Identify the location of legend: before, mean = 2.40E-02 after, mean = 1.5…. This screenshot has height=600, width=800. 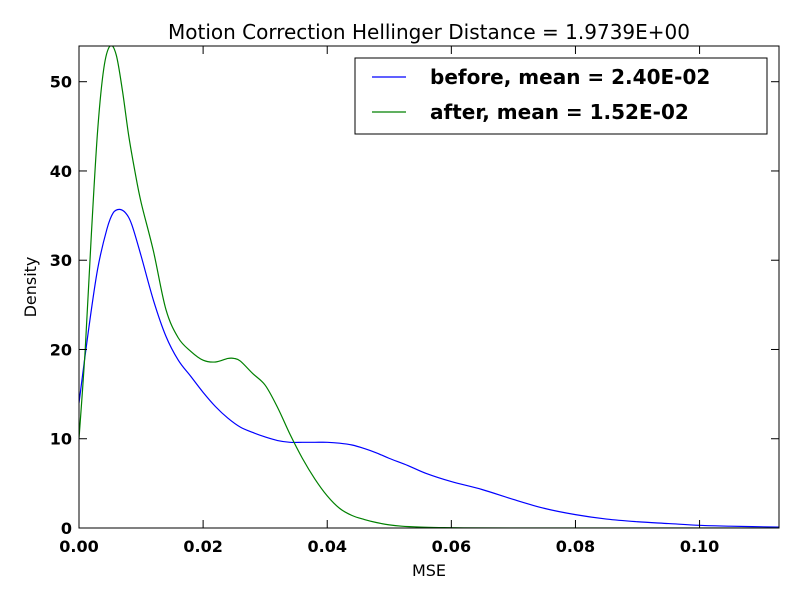
(561, 96).